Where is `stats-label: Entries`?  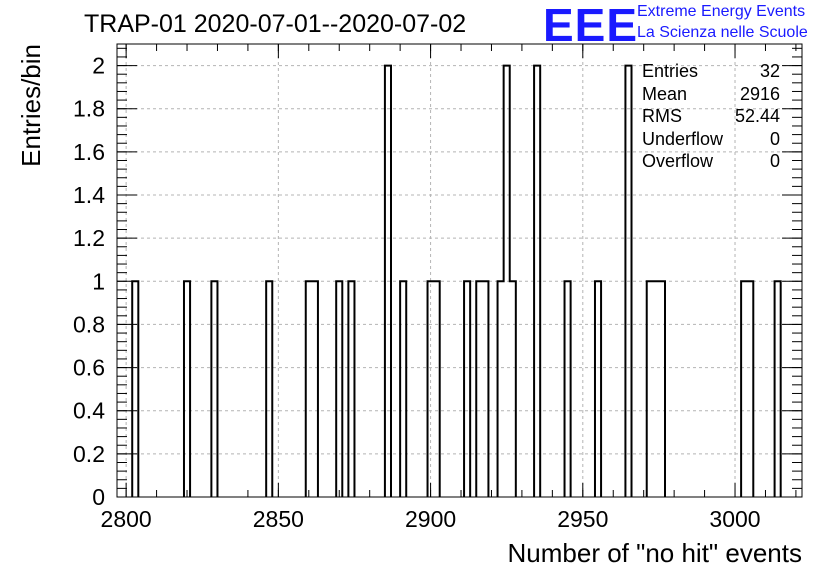
stats-label: Entries is located at coordinates (670, 71).